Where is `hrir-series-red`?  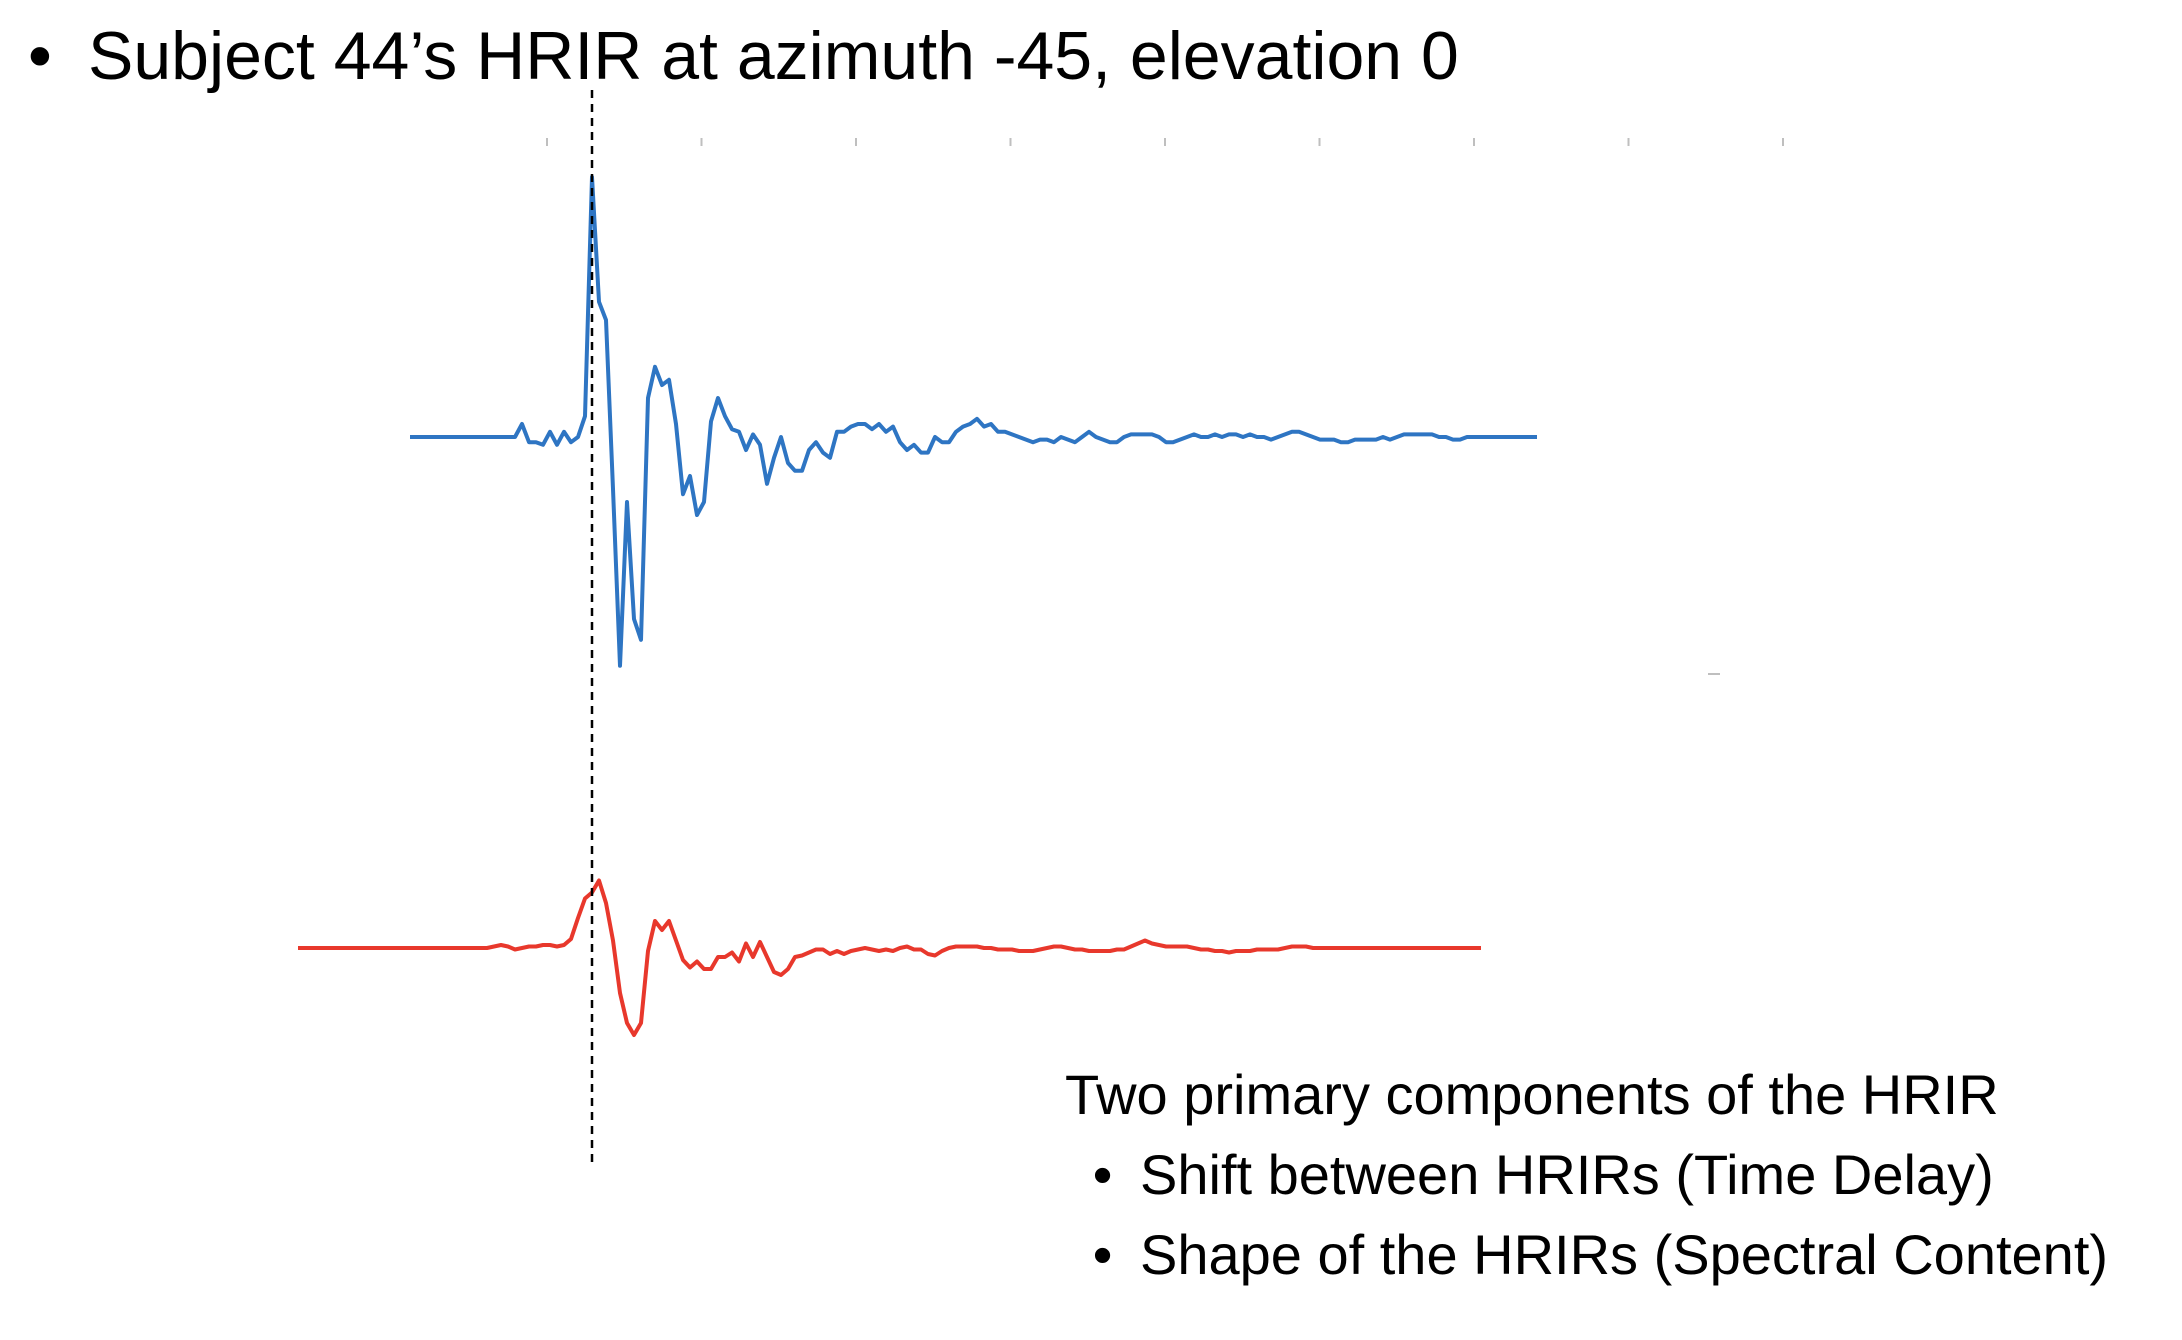
hrir-series-red is located at coordinates (889, 957).